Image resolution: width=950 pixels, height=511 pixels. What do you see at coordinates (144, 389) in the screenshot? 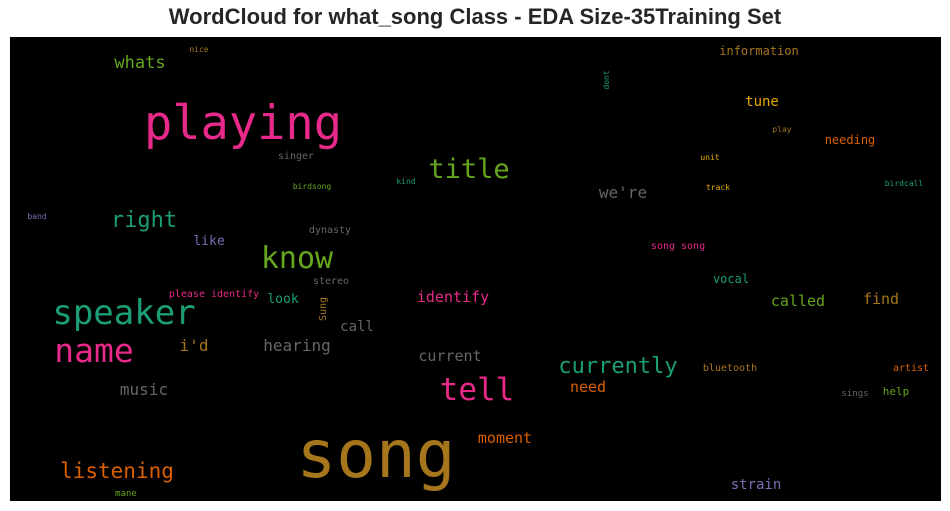
I see `word-music: music` at bounding box center [144, 389].